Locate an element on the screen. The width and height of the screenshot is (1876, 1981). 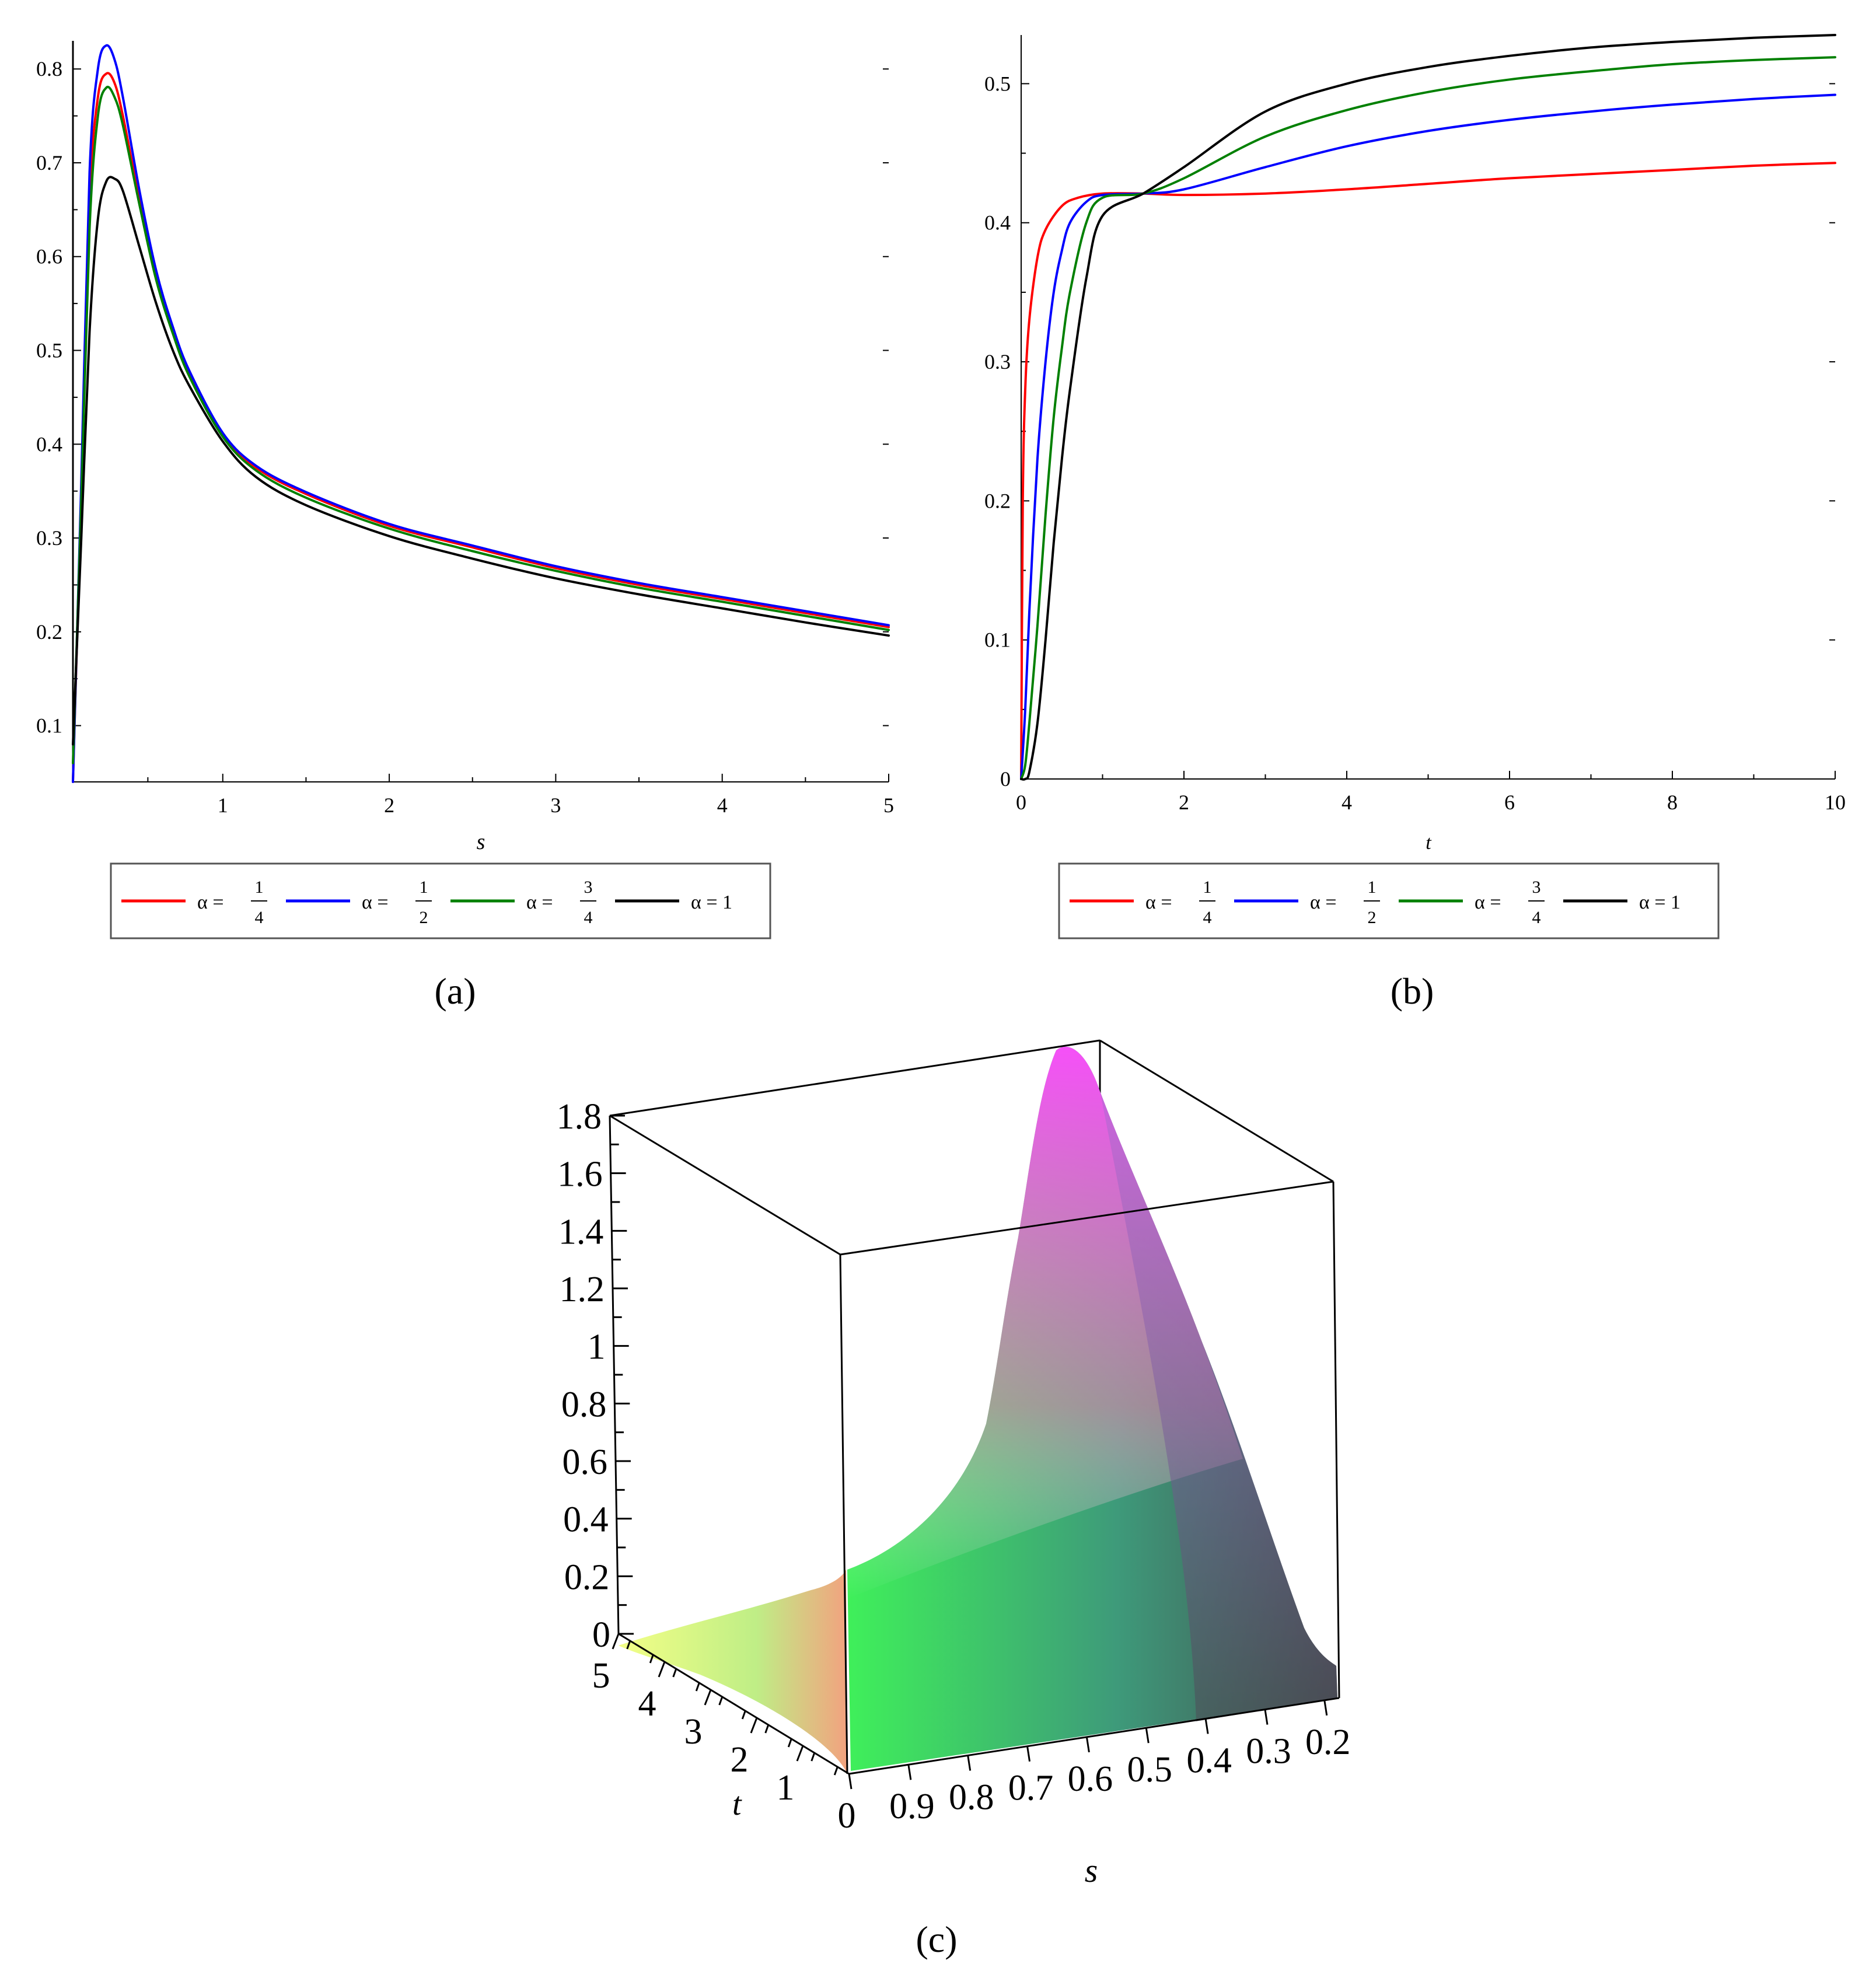
chart-a-x-tick-label: 5 is located at coordinates (889, 806).